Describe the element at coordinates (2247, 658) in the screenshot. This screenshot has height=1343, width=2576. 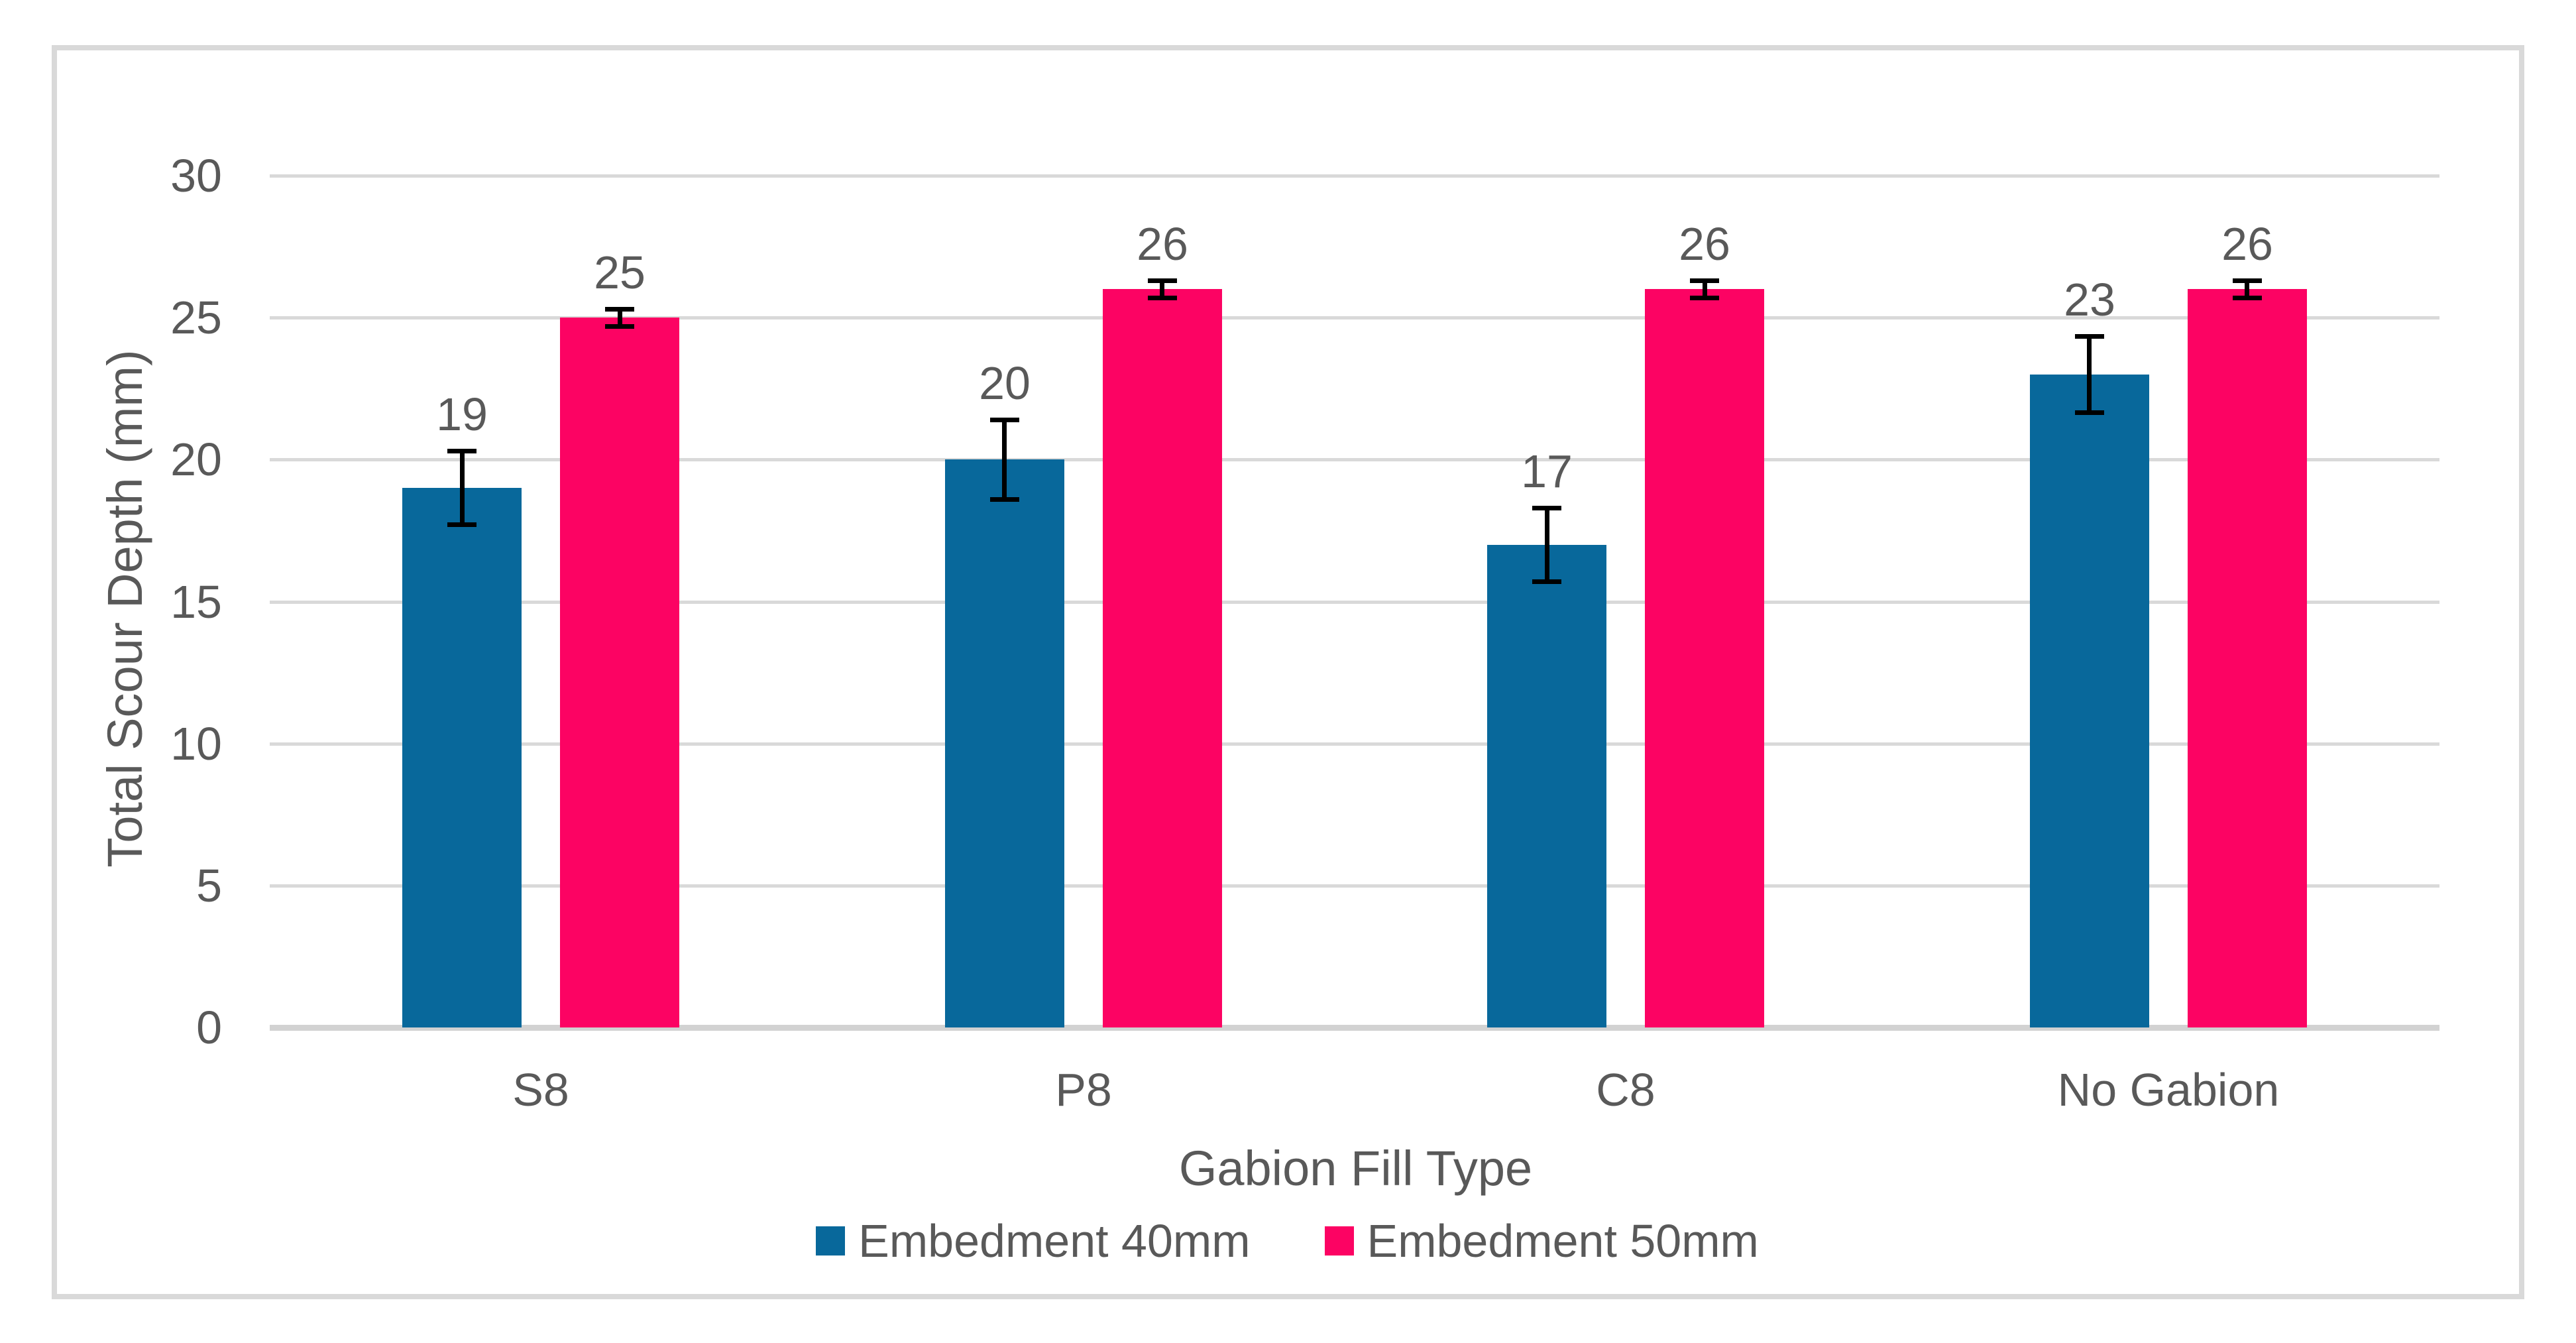
I see `bar-embedment-50mm-no-gabion` at that location.